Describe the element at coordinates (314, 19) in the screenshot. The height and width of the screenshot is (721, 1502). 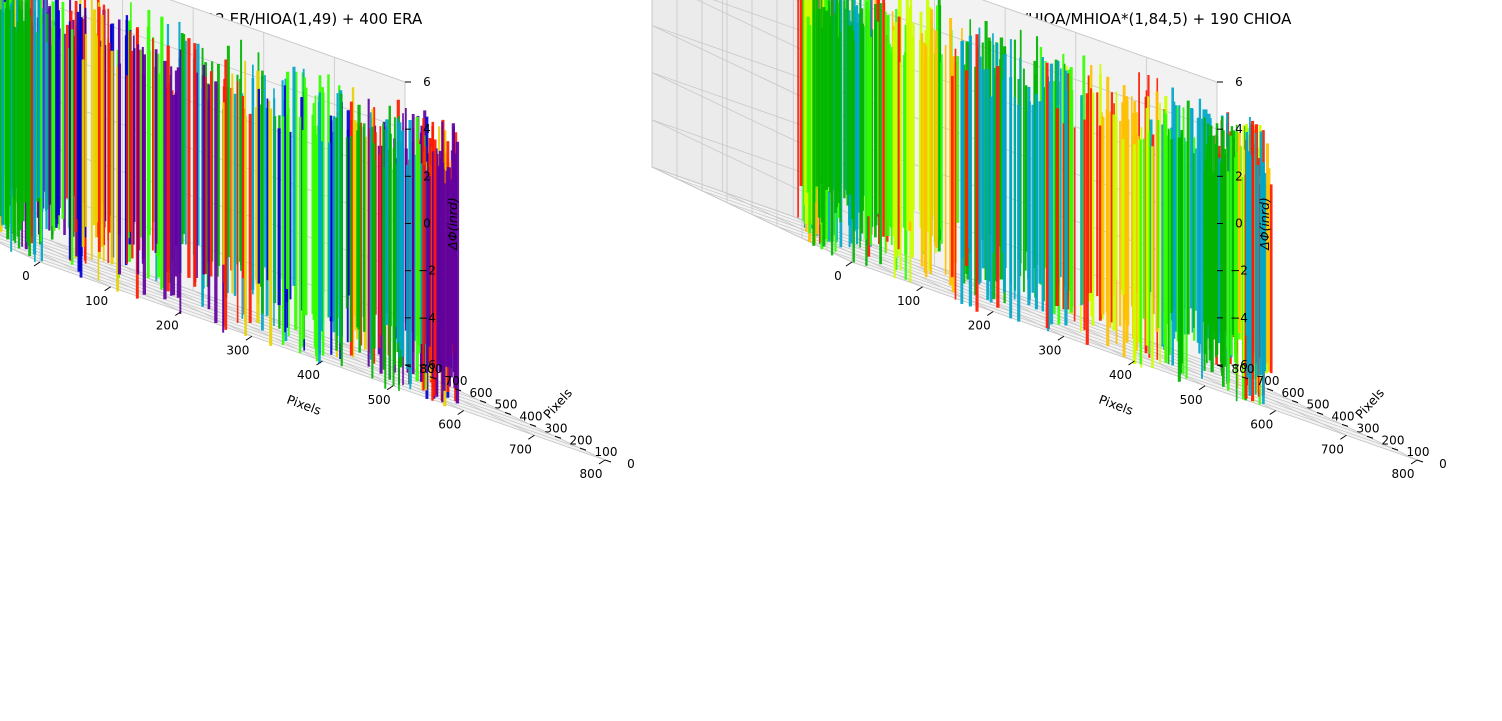
I see `chart-title: 12 ER/HIOA(1,49) + 400 ERA` at that location.